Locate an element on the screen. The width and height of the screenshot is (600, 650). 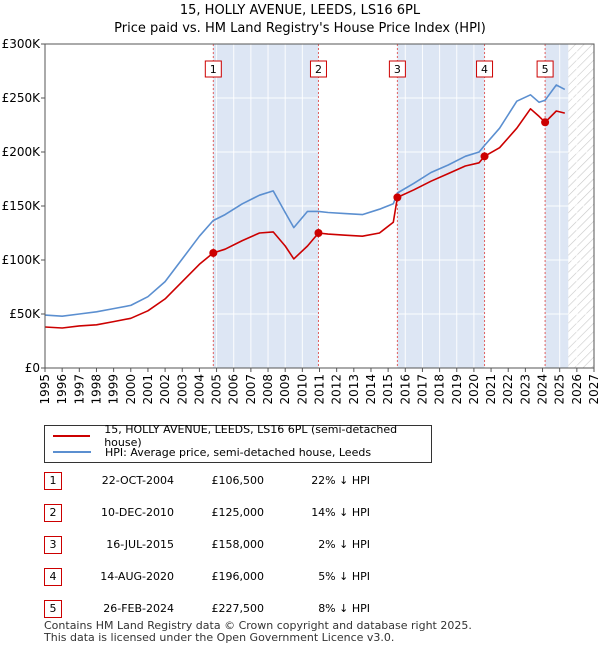
table-row: 5 26-FEB-2024 £227,500 8% ↓ HPI is located at coordinates (234, 609).